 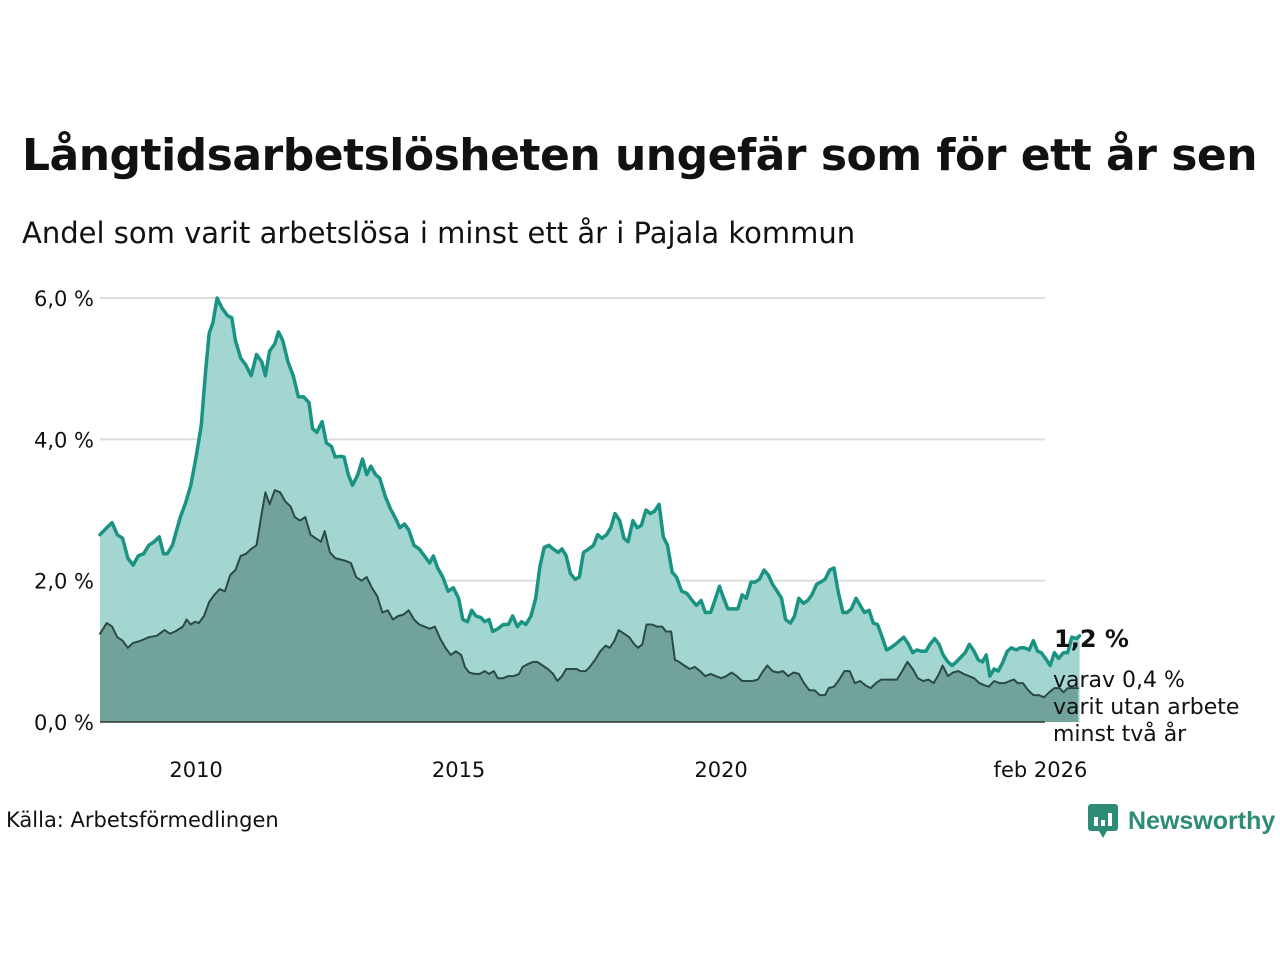 I want to click on brand-logo: Newsworthy, so click(x=1181, y=821).